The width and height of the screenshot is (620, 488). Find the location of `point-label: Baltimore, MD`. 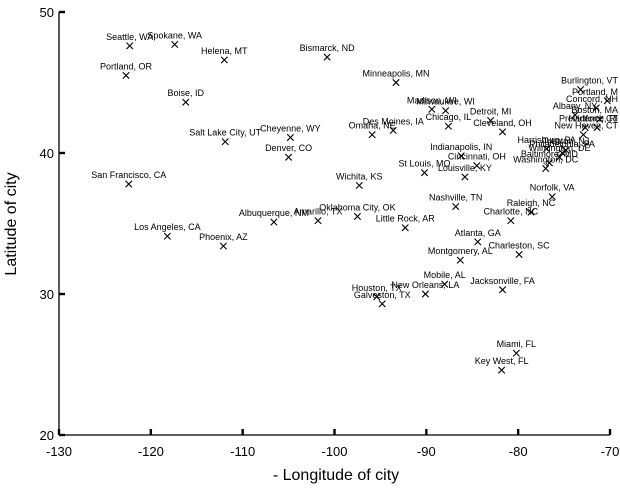

point-label: Baltimore, MD is located at coordinates (550, 154).